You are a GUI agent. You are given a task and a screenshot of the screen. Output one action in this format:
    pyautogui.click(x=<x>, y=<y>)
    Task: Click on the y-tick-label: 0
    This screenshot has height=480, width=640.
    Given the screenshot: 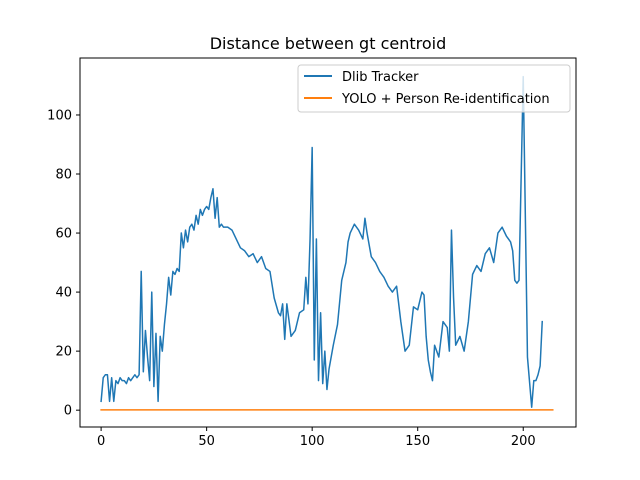 What is the action you would take?
    pyautogui.click(x=68, y=411)
    